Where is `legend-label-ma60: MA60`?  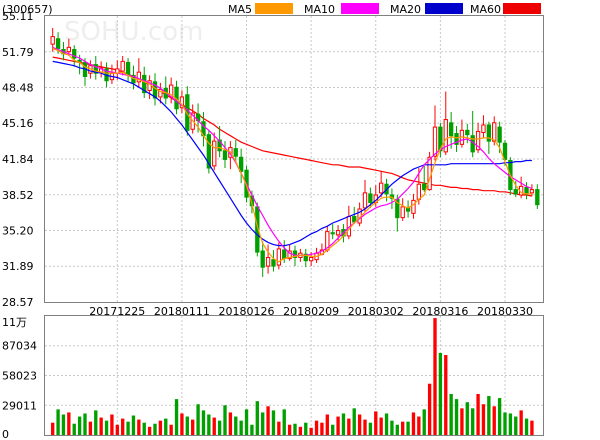
legend-label-ma60: MA60 is located at coordinates (485, 9).